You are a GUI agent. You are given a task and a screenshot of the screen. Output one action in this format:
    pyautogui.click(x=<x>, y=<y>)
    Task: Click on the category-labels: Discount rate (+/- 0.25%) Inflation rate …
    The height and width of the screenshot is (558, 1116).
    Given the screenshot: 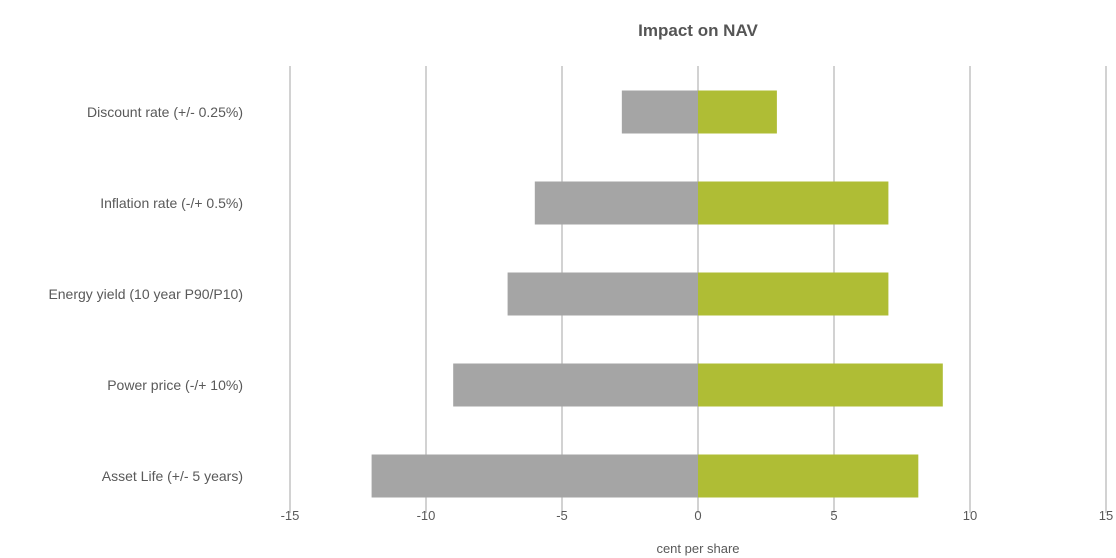 What is the action you would take?
    pyautogui.click(x=145, y=294)
    